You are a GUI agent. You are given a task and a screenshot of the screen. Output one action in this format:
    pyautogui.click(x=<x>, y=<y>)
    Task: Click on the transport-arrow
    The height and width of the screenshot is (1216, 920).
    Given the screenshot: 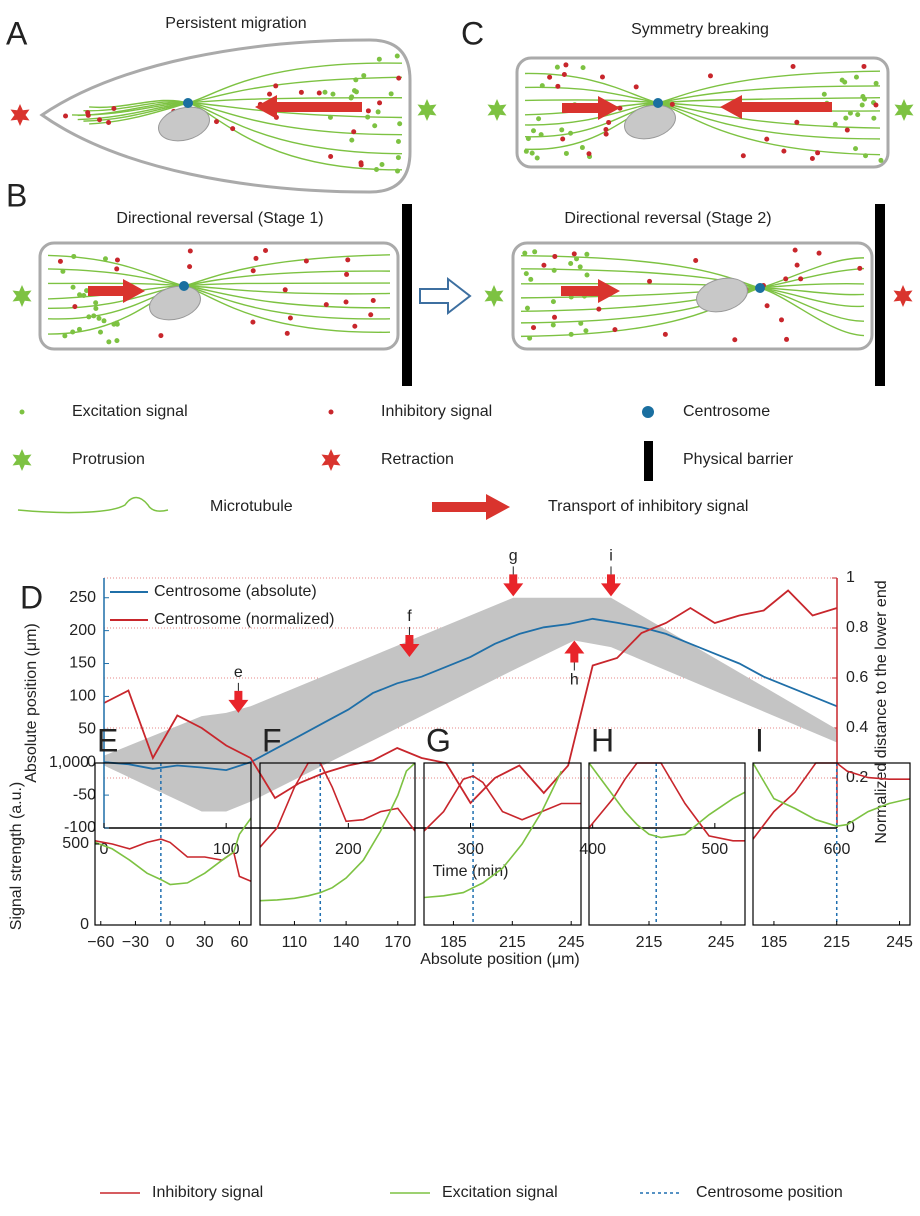 What is the action you would take?
    pyautogui.click(x=308, y=107)
    